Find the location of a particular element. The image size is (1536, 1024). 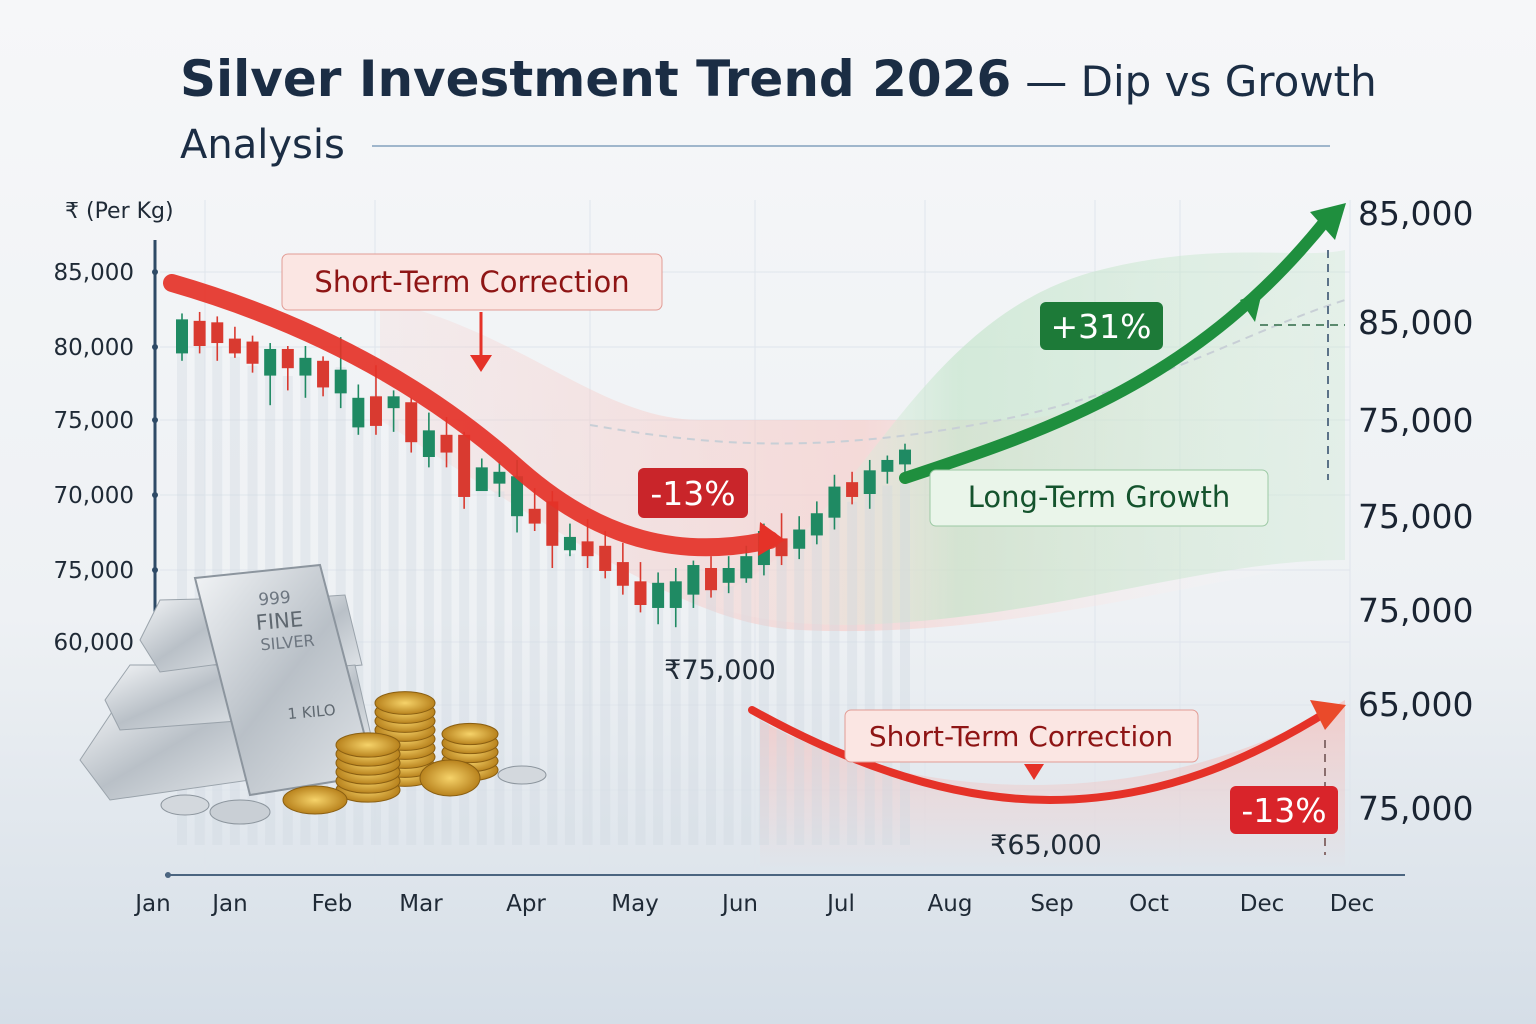

chart-title-line2: Analysis is located at coordinates (262, 145).